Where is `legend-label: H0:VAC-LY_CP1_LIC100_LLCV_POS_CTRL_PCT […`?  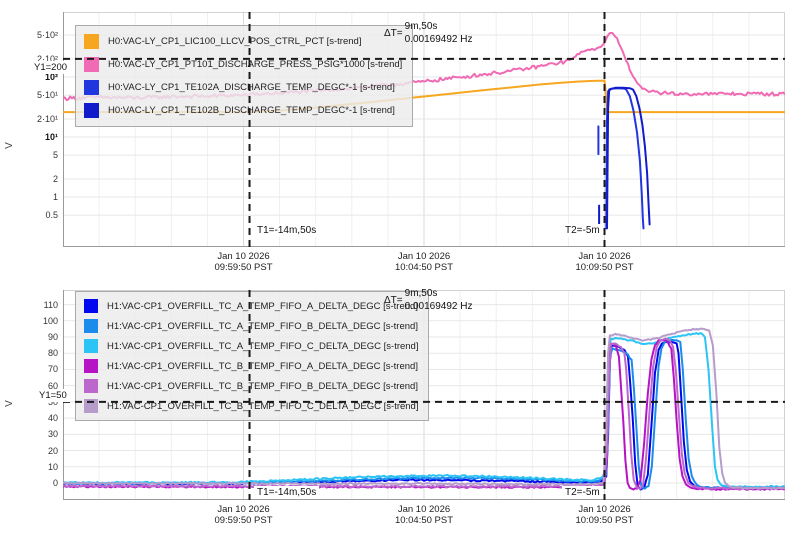 legend-label: H0:VAC-LY_CP1_LIC100_LLCV_POS_CTRL_PCT [… is located at coordinates (235, 41).